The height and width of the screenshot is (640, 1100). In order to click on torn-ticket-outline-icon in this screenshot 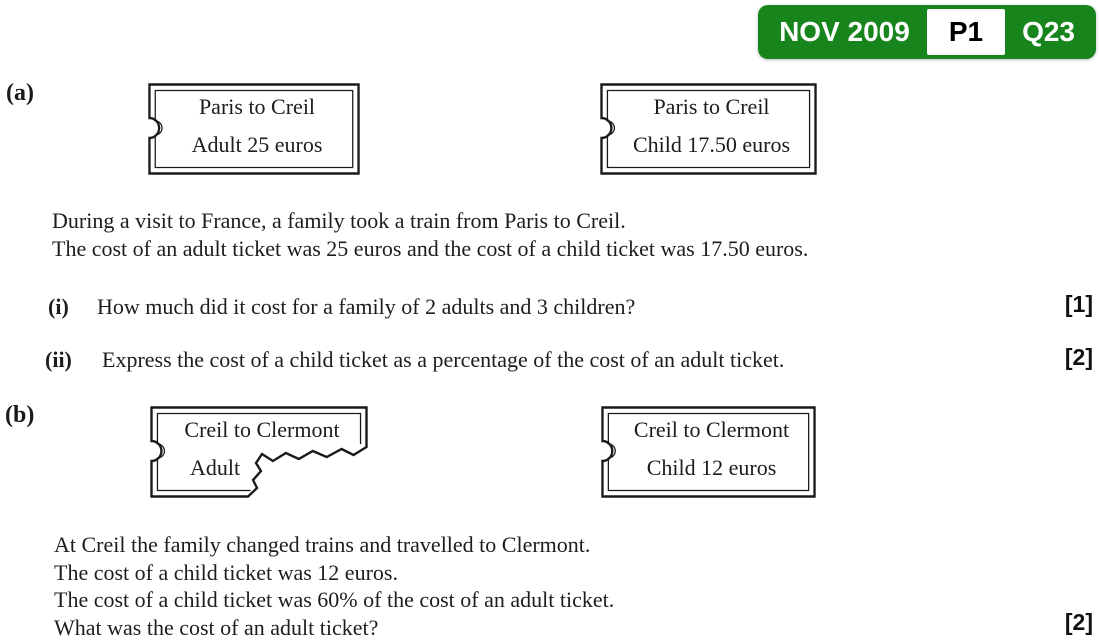, I will do `click(259, 452)`.